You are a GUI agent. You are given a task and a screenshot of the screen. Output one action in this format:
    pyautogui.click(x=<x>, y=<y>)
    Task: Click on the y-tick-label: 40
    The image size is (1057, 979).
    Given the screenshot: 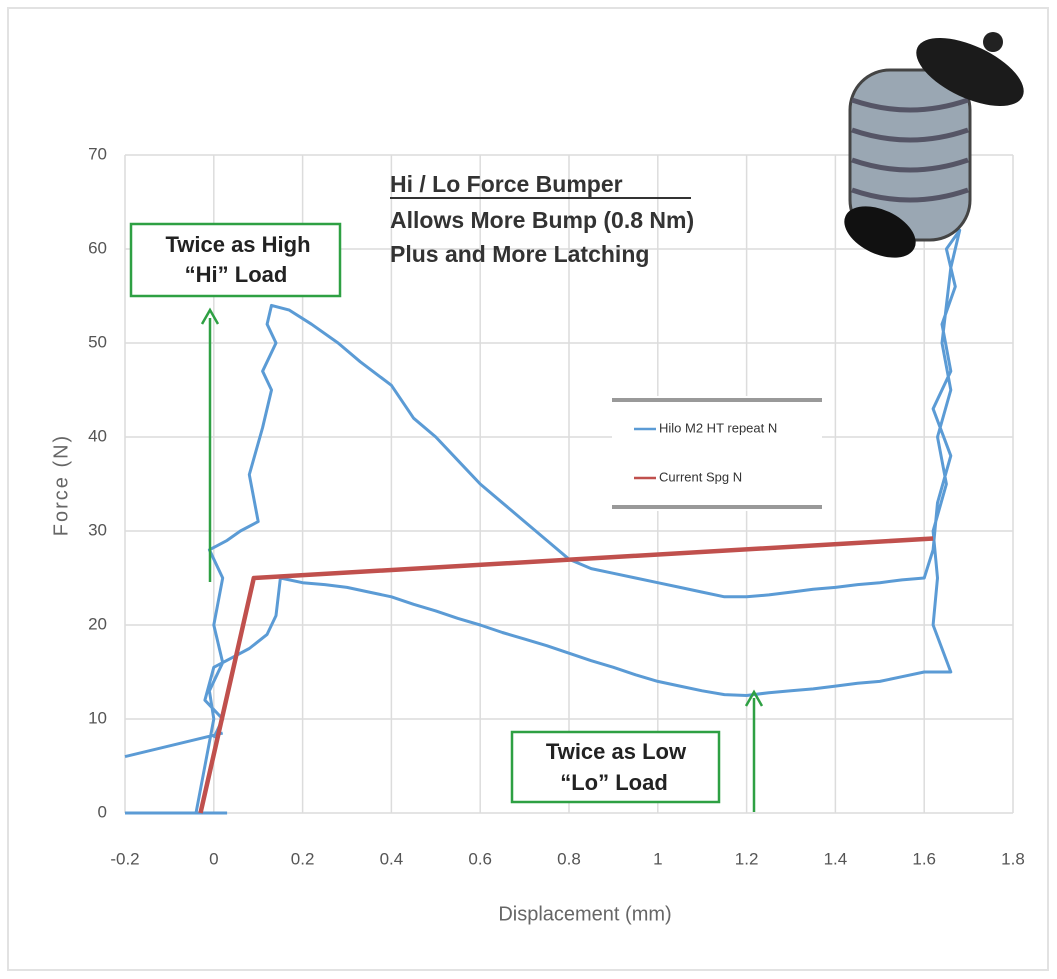 What is the action you would take?
    pyautogui.click(x=97, y=435)
    